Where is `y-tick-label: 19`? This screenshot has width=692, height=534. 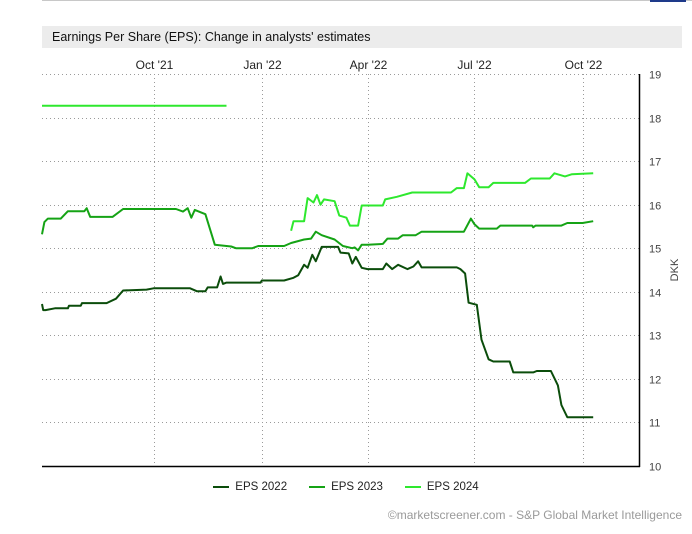 y-tick-label: 19 is located at coordinates (655, 76).